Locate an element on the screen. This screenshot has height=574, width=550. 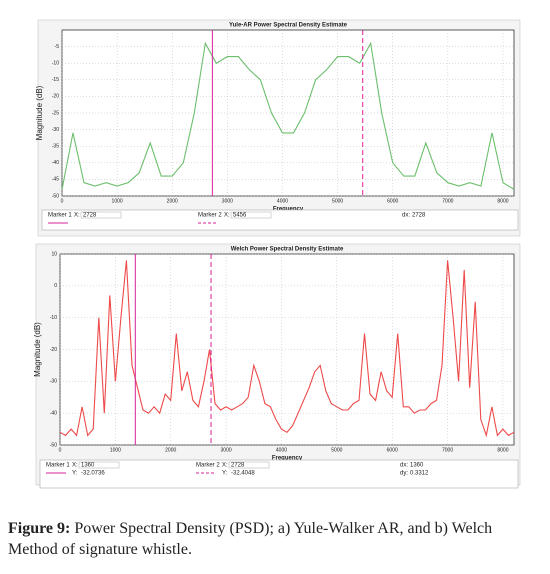
dy-value: 0.3312 is located at coordinates (419, 474).